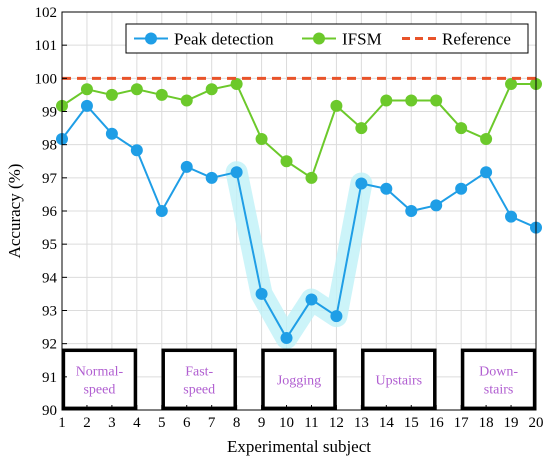 The image size is (550, 464). I want to click on legend-label: Peak detection, so click(224, 39).